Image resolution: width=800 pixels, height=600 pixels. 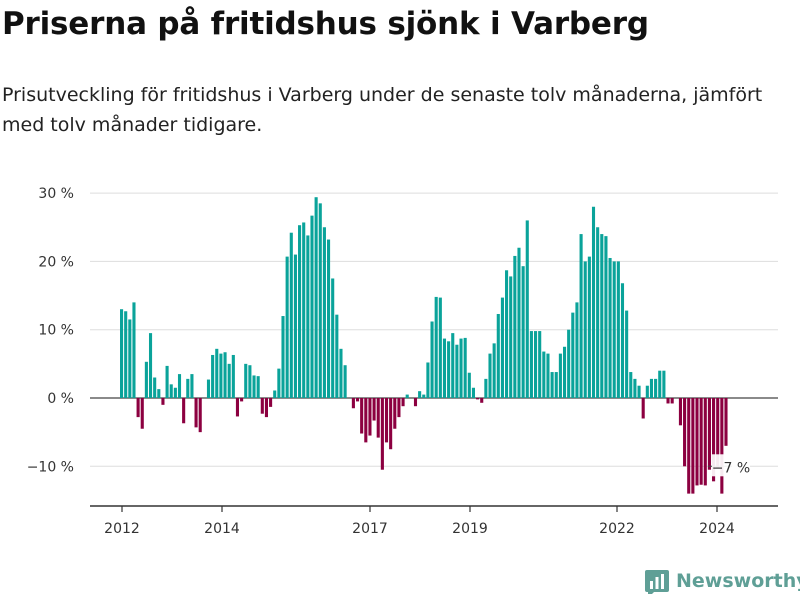 What do you see at coordinates (731, 468) in the screenshot?
I see `annotation-label: −7 %` at bounding box center [731, 468].